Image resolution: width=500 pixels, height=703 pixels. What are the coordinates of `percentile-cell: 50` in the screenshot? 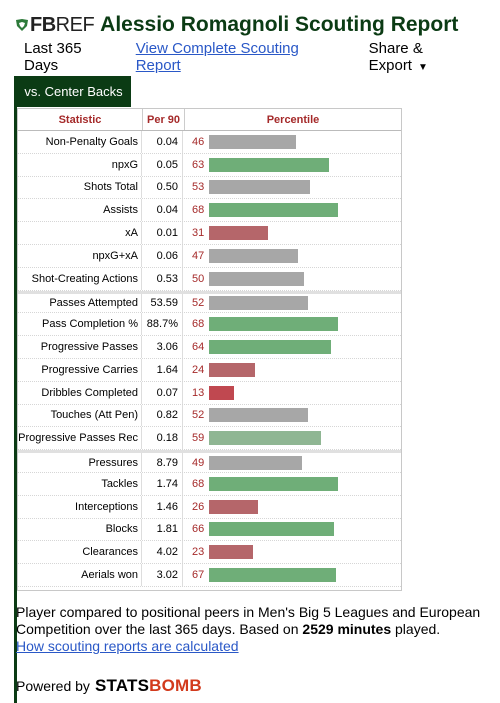 It's located at (292, 279).